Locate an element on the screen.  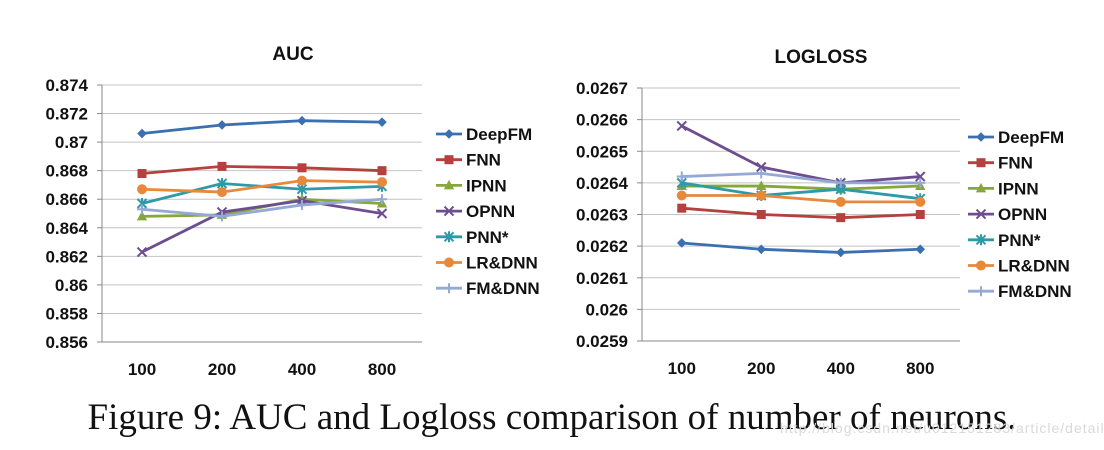
y-tick-label: 0.0266 is located at coordinates (602, 120).